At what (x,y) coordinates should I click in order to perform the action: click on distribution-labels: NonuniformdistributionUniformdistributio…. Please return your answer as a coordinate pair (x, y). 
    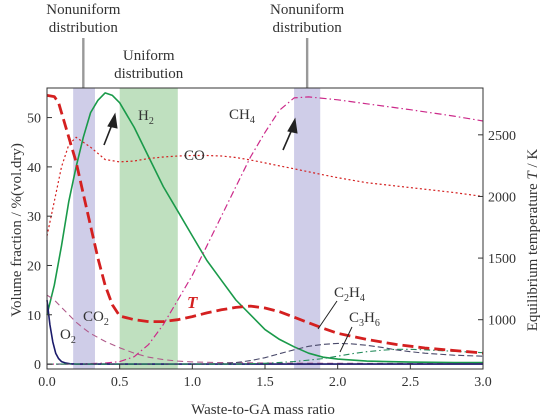
    Looking at the image, I should click on (195, 45).